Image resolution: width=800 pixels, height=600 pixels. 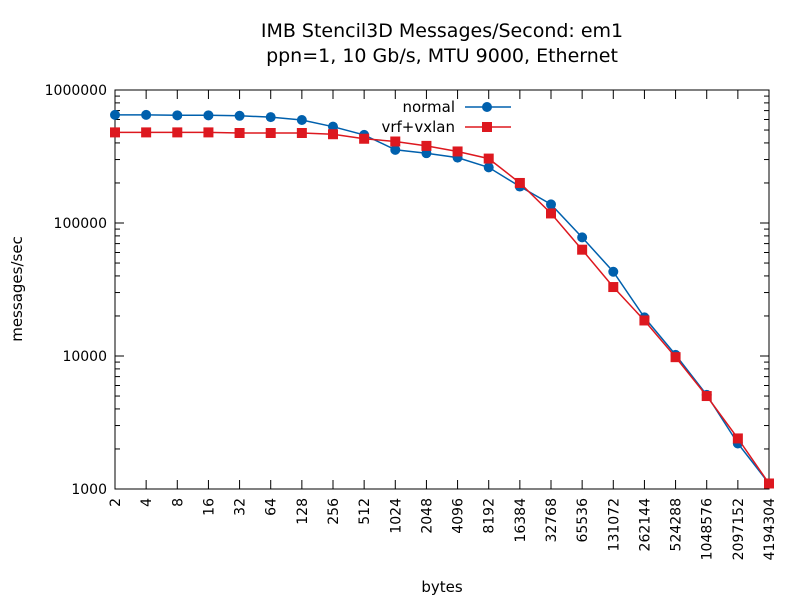 What do you see at coordinates (442, 587) in the screenshot?
I see `x-axis-label: bytes` at bounding box center [442, 587].